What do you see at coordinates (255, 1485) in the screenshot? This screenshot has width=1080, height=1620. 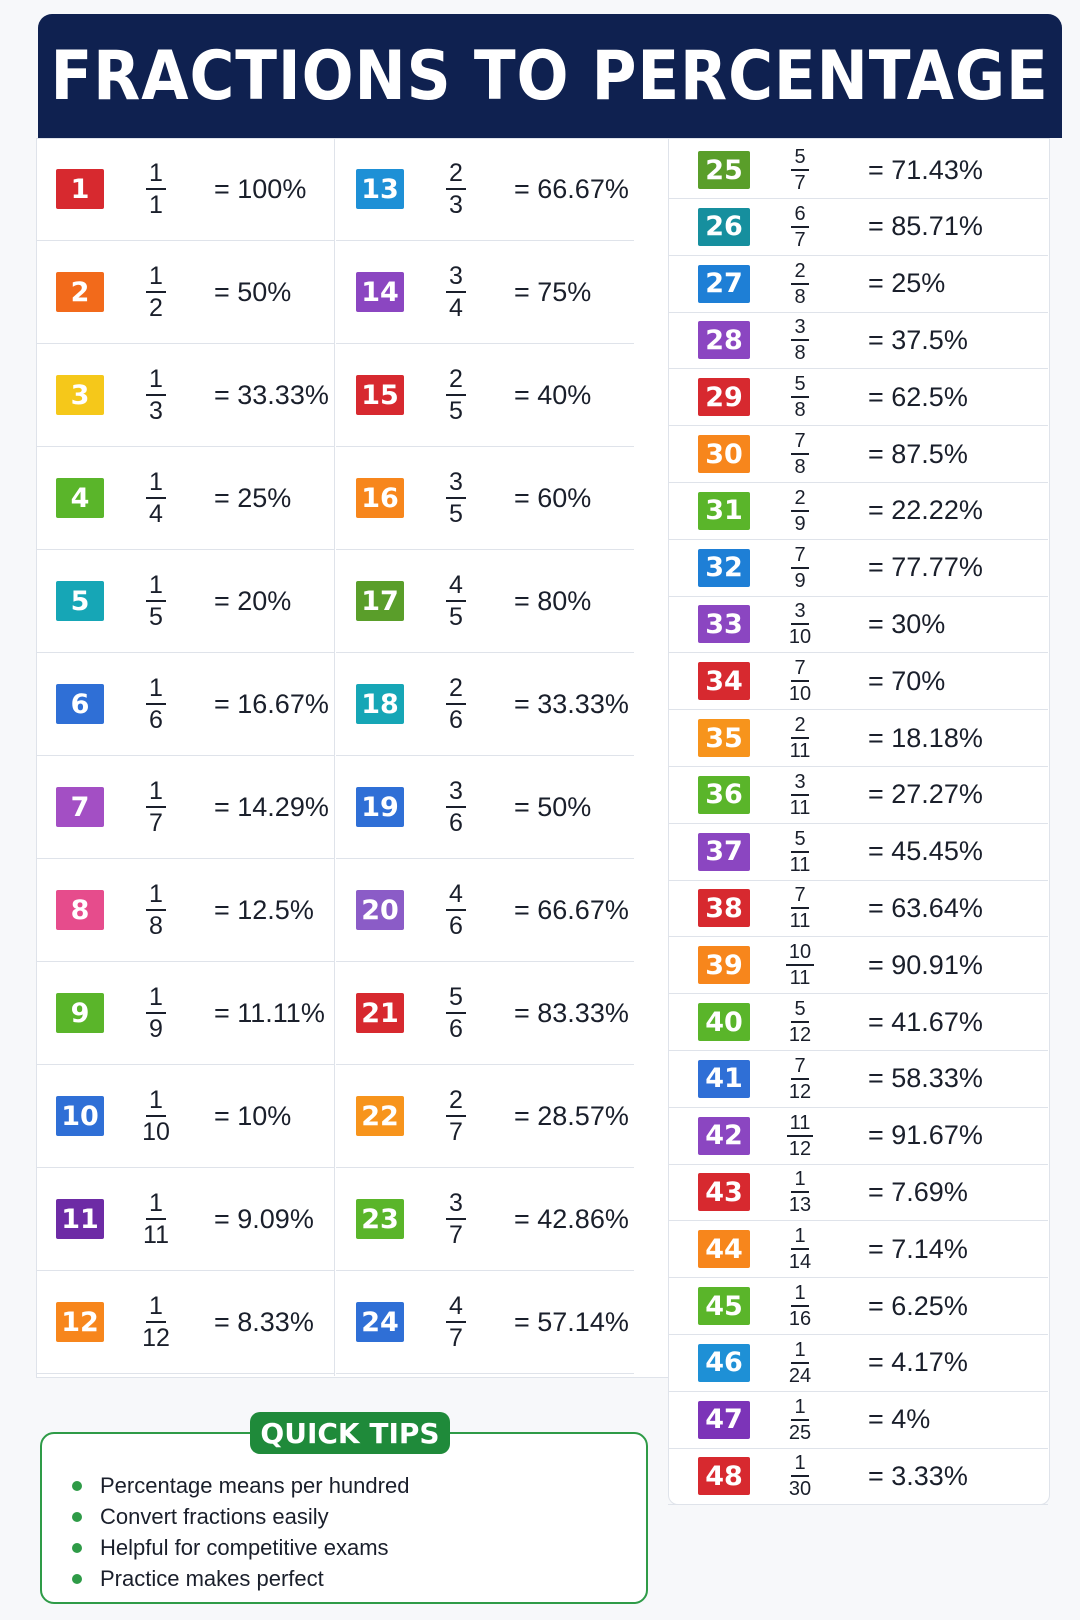 I see `tip-text: Percentage means per hundred` at bounding box center [255, 1485].